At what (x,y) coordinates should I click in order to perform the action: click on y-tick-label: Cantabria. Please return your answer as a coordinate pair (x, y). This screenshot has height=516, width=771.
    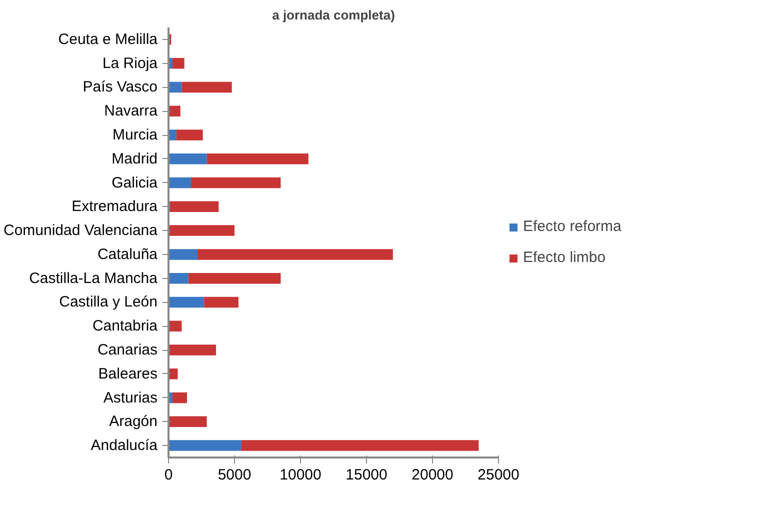
    Looking at the image, I should click on (125, 326).